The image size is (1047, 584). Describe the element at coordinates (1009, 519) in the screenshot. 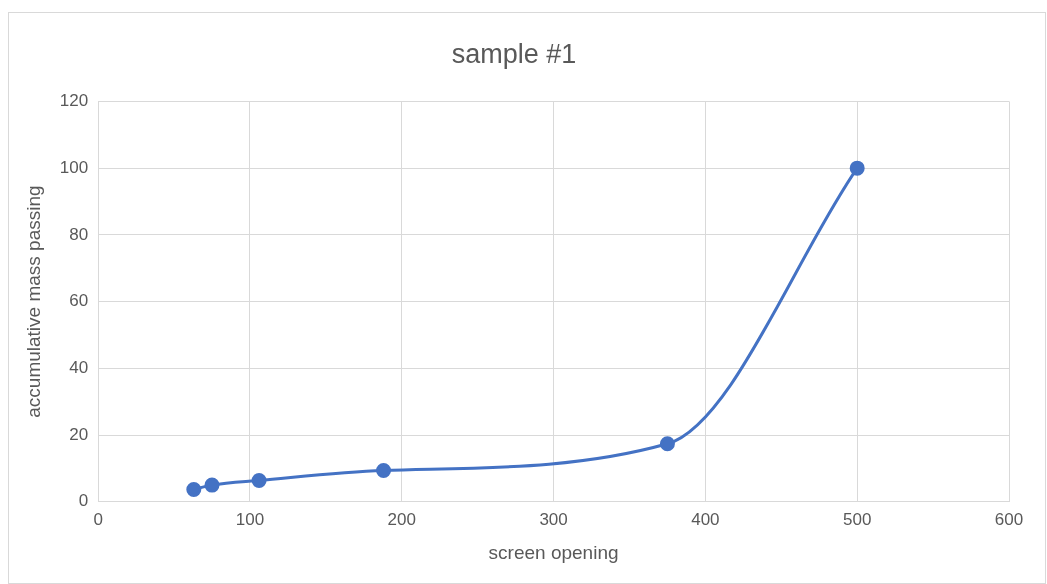

I see `x-tick-label: 600` at that location.